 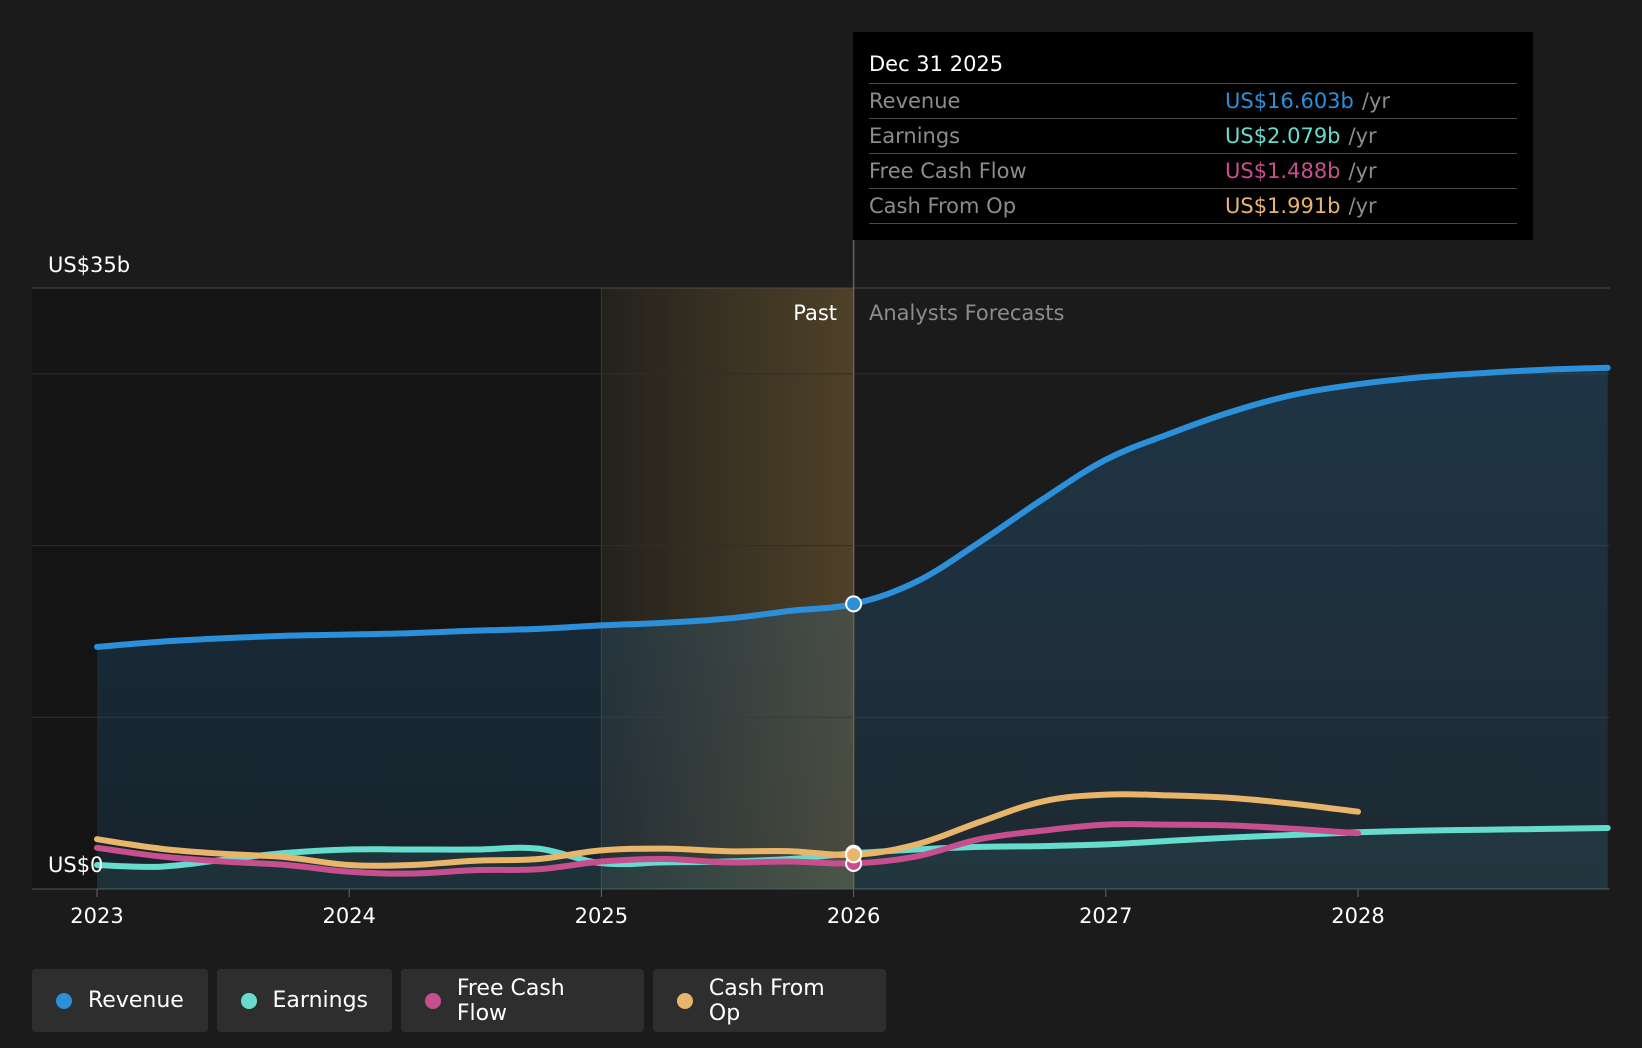 What do you see at coordinates (96, 916) in the screenshot?
I see `x-tick-label: 2023` at bounding box center [96, 916].